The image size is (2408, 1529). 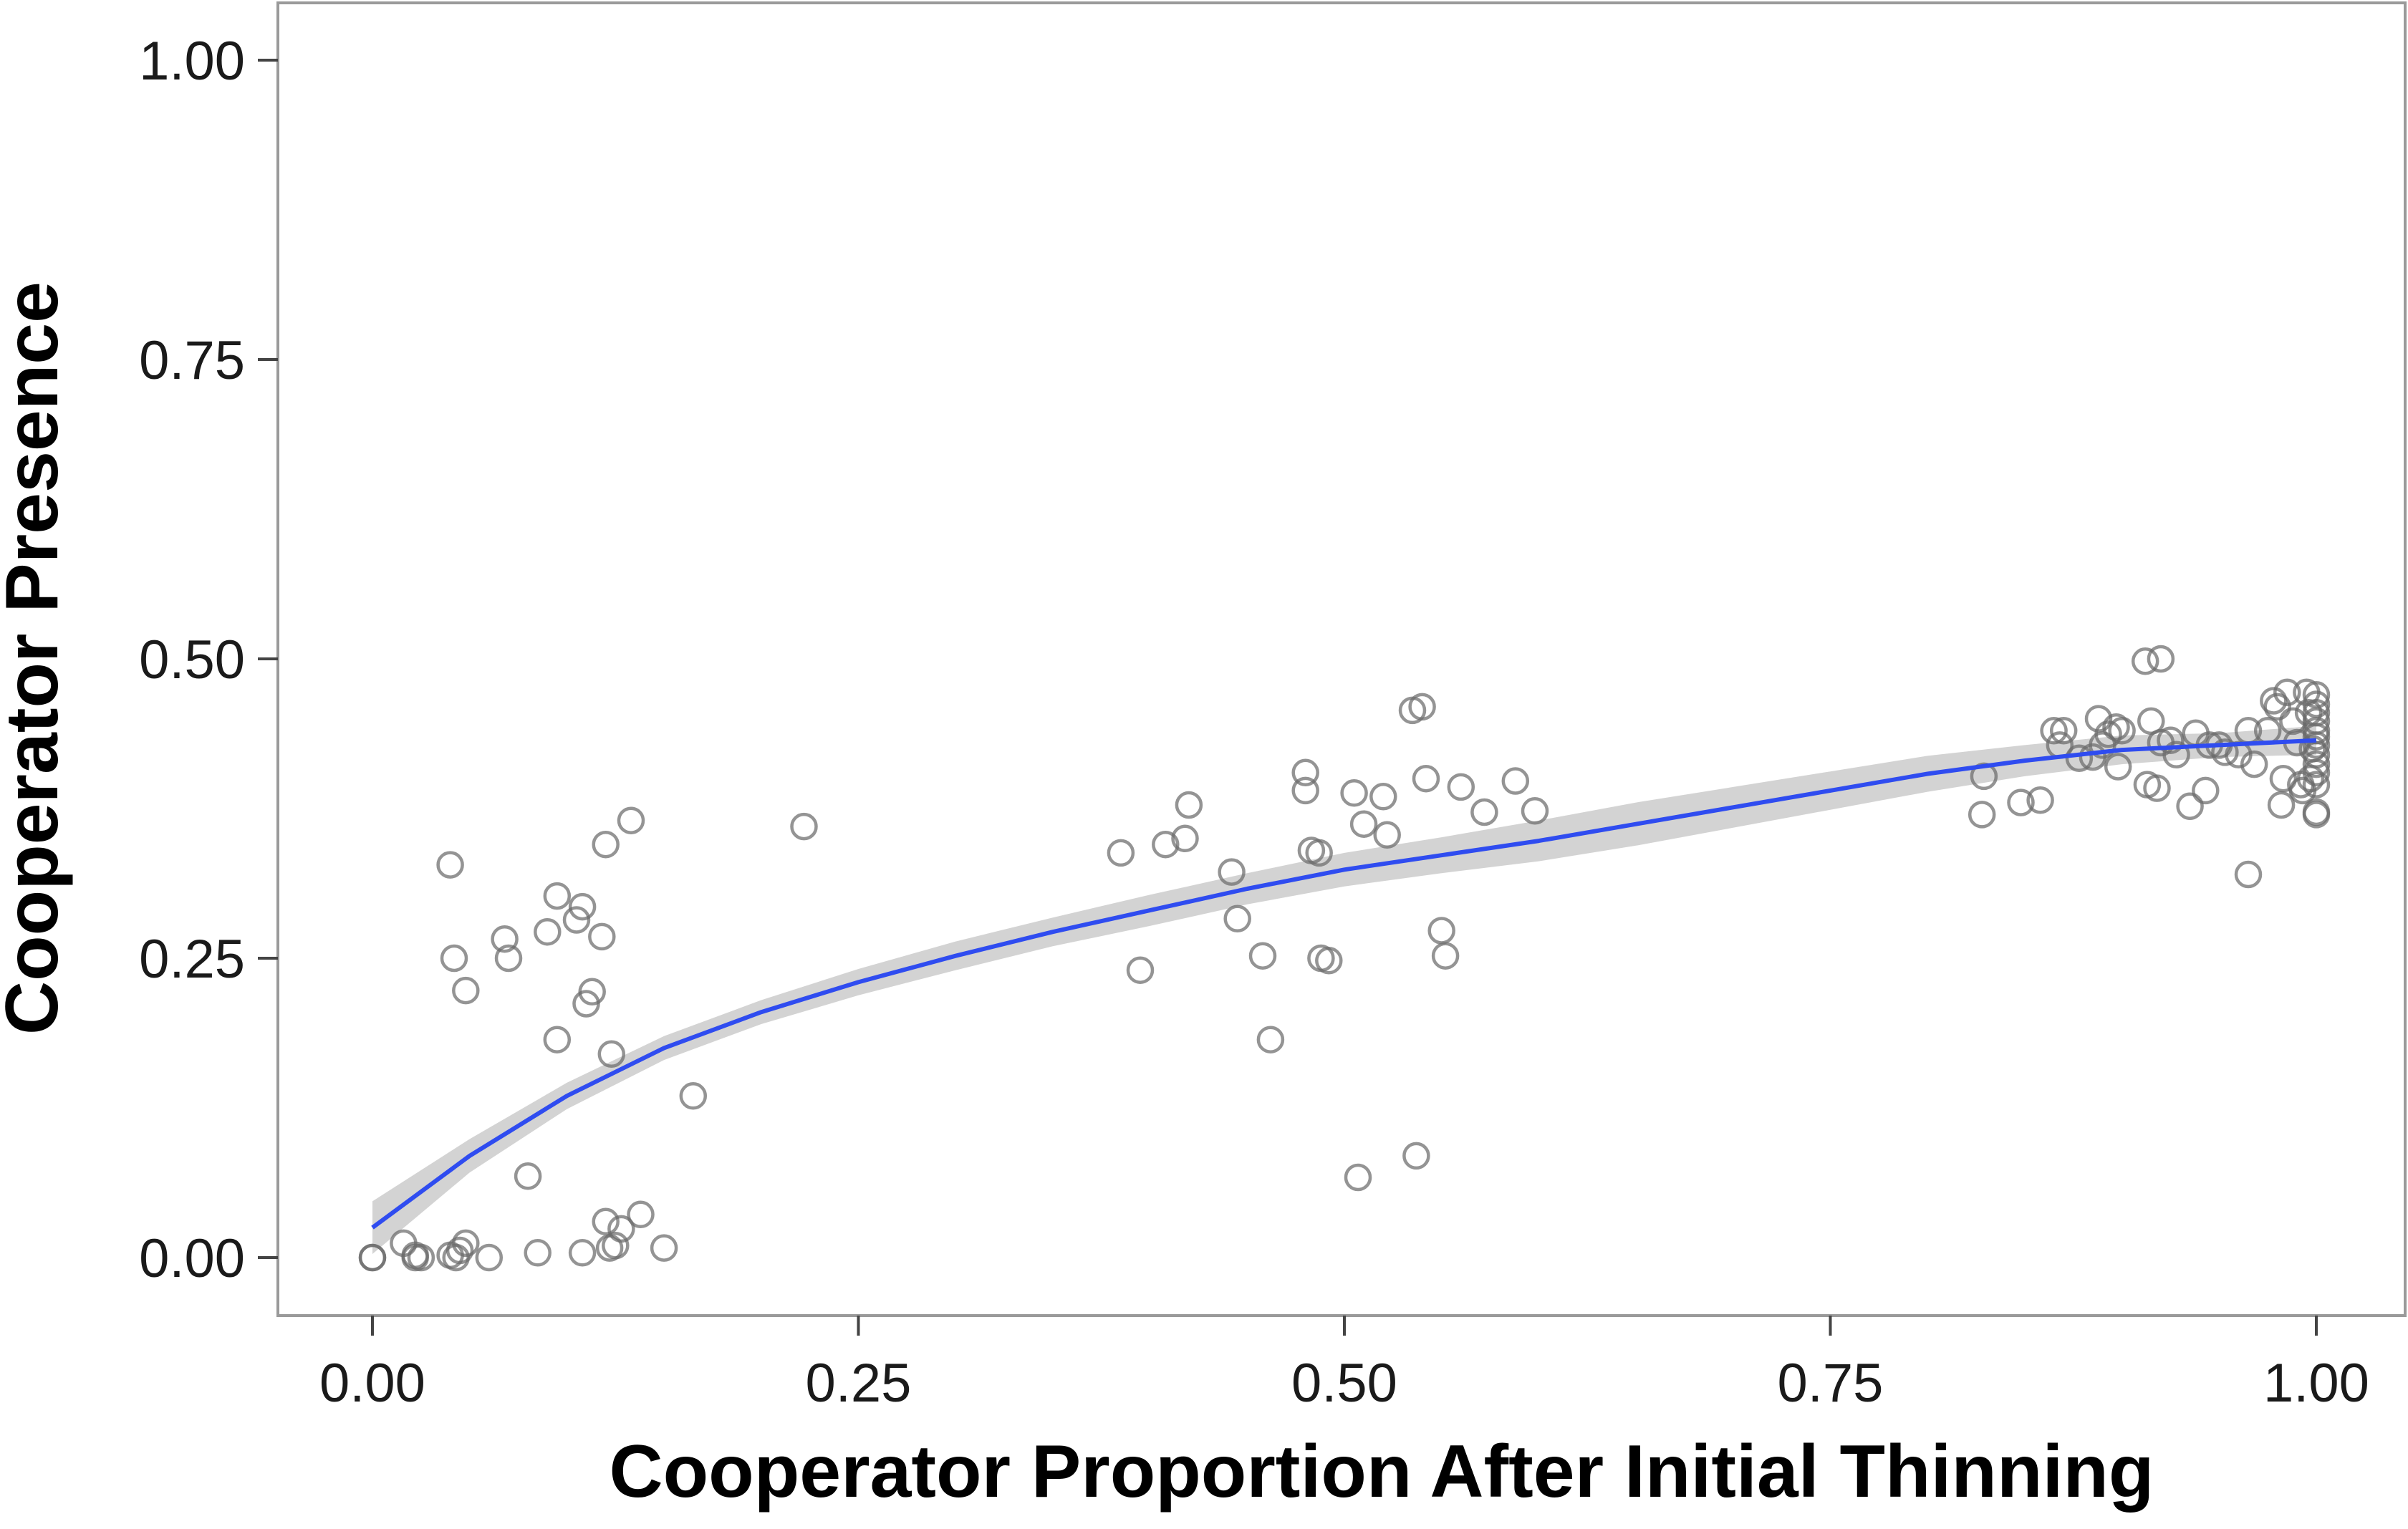 I want to click on y-axis: 0.00 0.25 0.50 0.75 1.00, so click(x=208, y=660).